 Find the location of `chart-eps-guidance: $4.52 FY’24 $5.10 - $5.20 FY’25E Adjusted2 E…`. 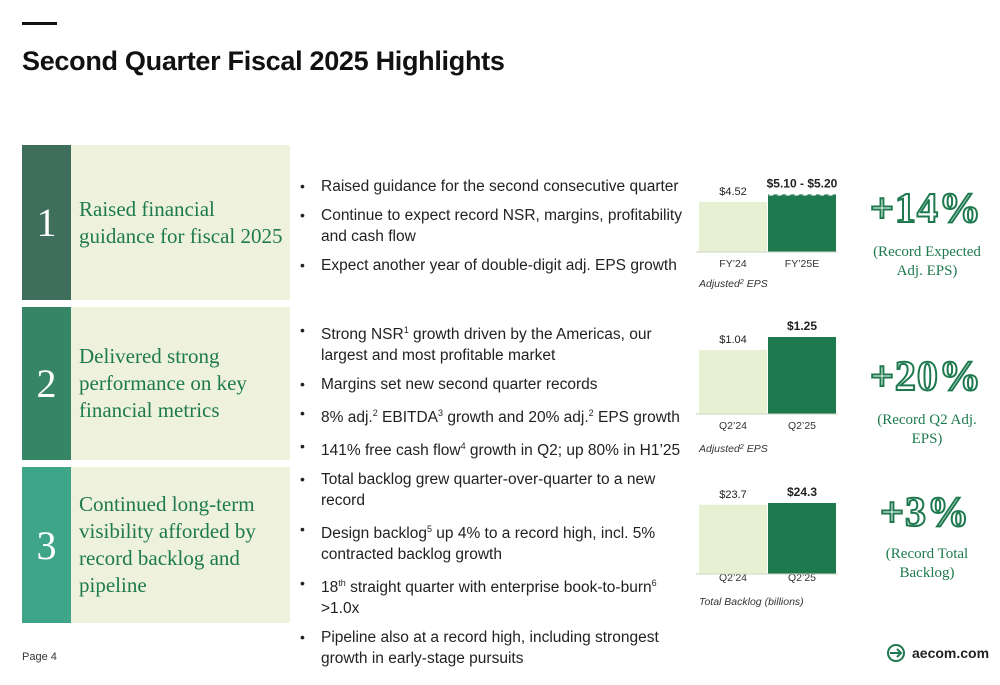

chart-eps-guidance: $4.52 FY’24 $5.10 - $5.20 FY’25E Adjusted2 E… is located at coordinates (776, 225).